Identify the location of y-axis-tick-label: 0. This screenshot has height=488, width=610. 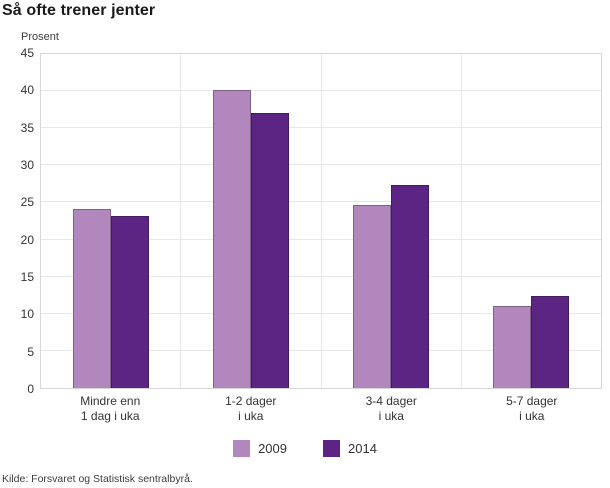
(30, 389).